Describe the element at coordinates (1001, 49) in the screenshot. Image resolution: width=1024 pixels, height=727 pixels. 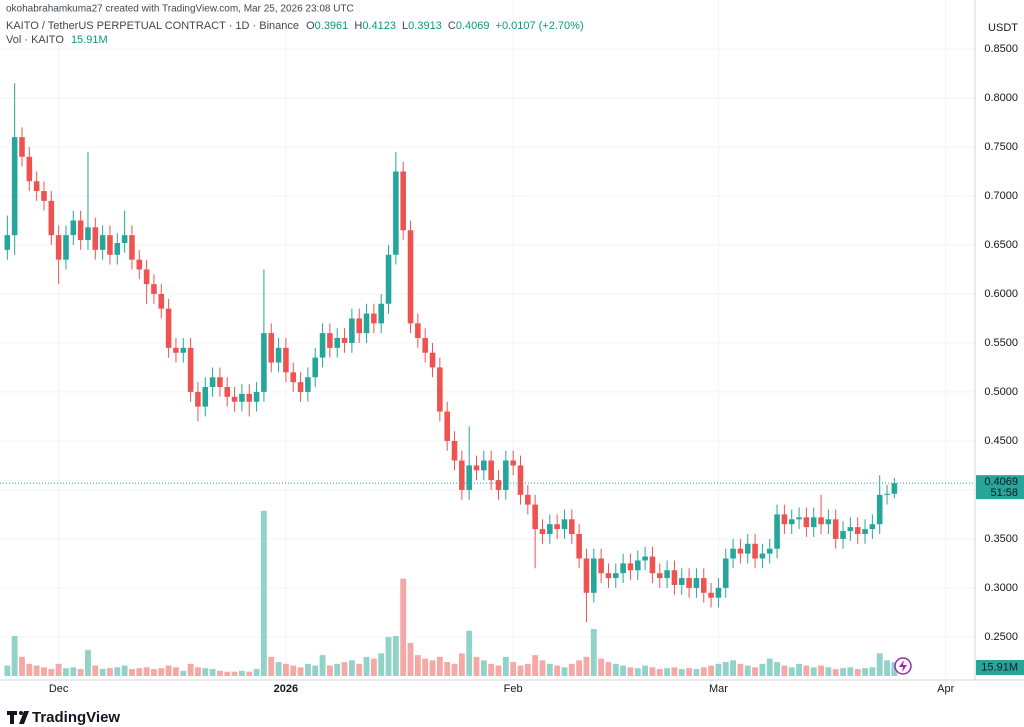
I see `y-tick-label: 0.8500` at that location.